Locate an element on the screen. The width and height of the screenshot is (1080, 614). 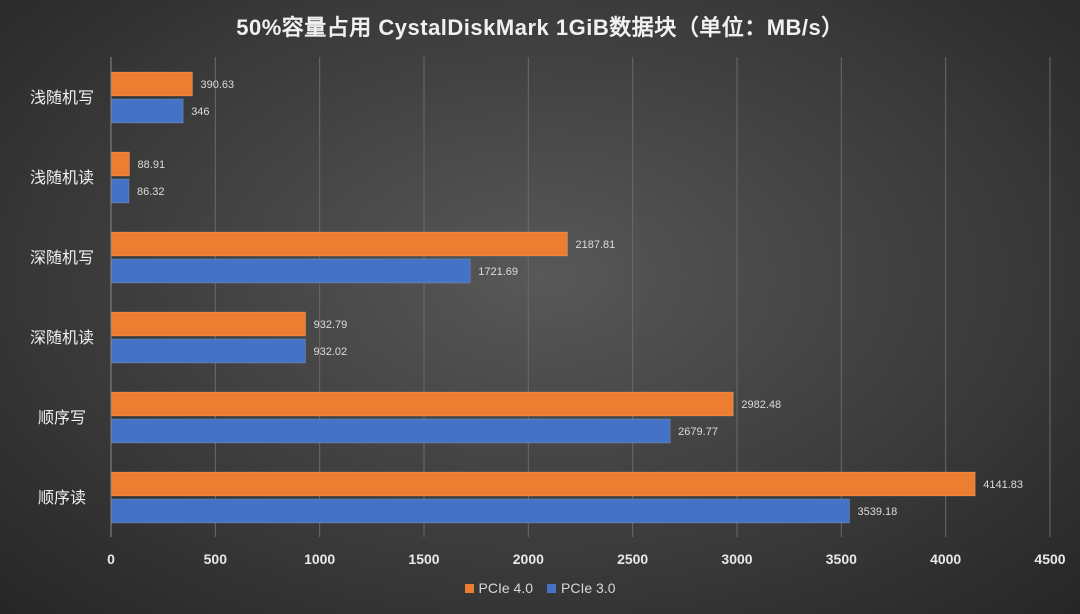
x-tick-label: 1000 is located at coordinates (319, 559).